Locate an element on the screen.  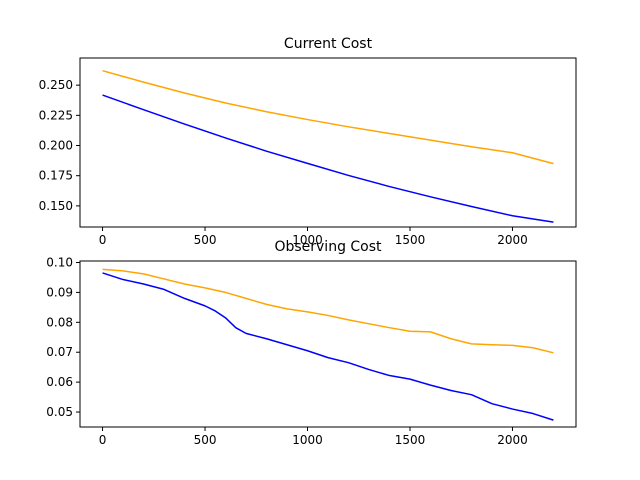
observing-cost-y-tick-label: 0.08 is located at coordinates (59, 322).